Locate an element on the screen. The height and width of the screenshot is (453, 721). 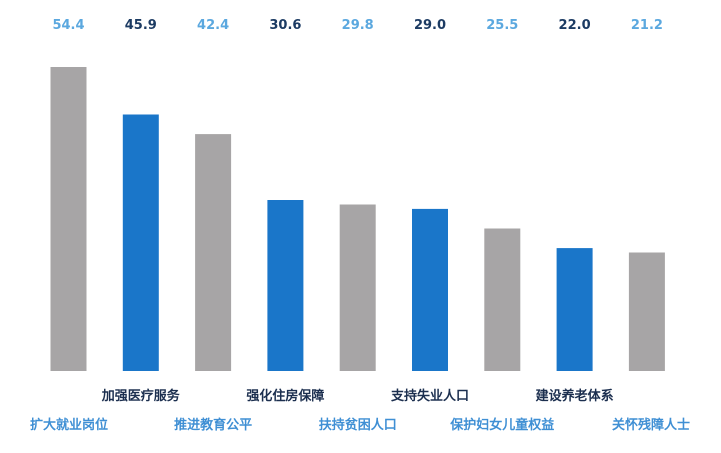
category-label-2: 加强医疗服务 is located at coordinates (141, 396).